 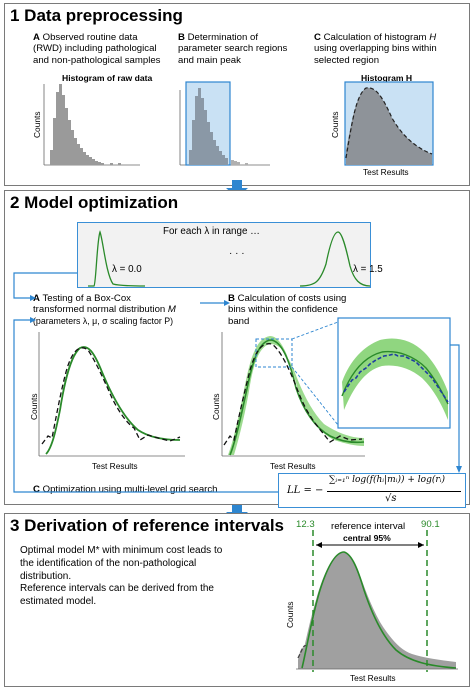 I want to click on histogram-h-chart, so click(x=389, y=123).